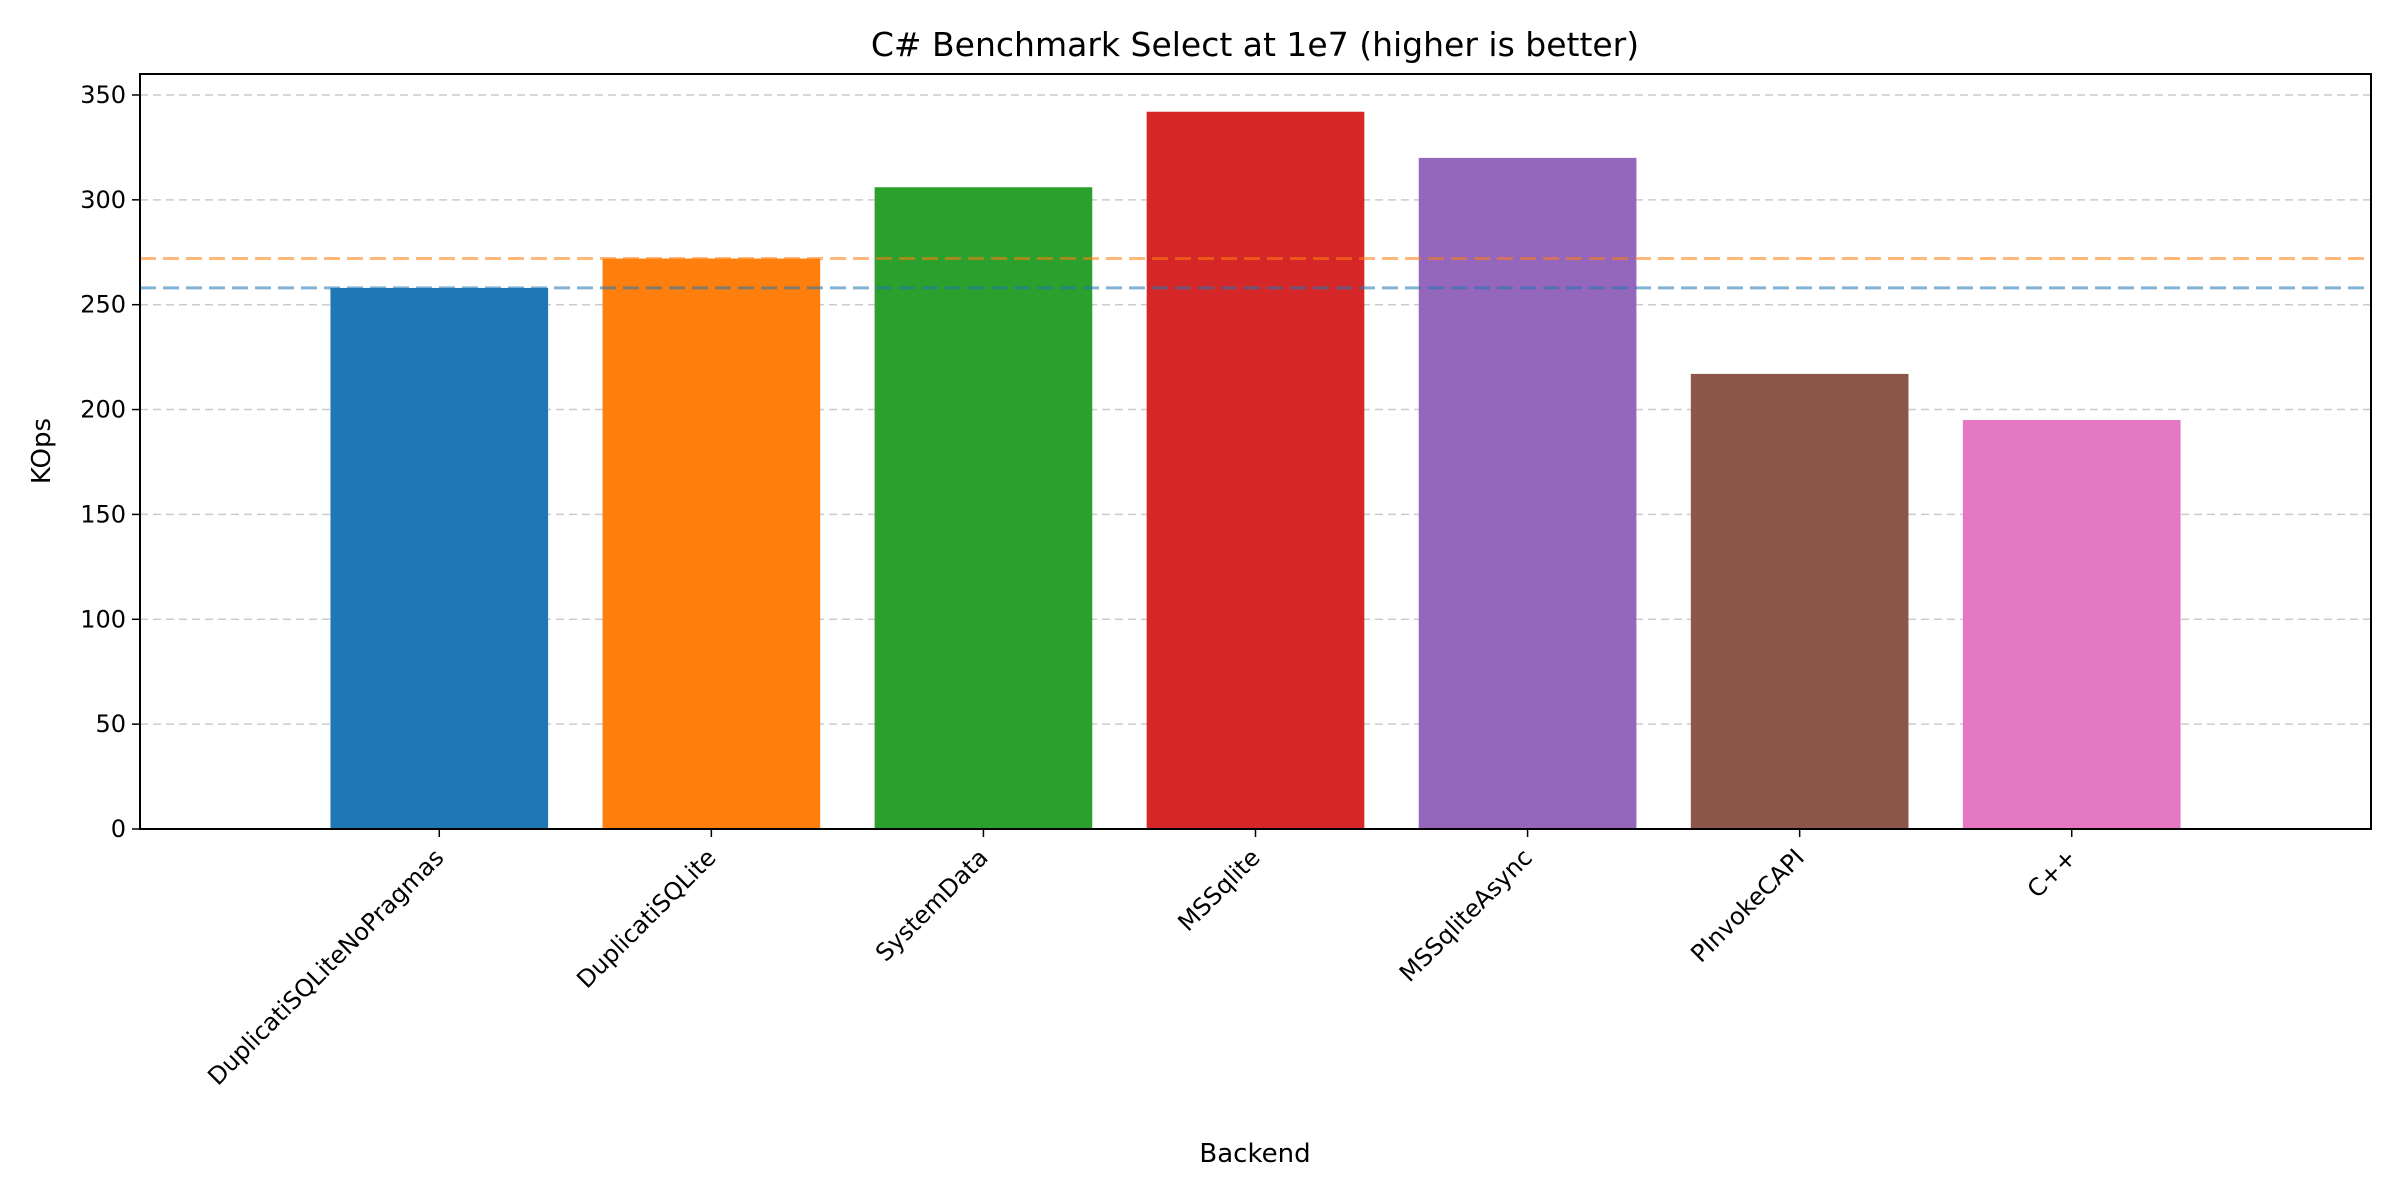 The image size is (2400, 1200). I want to click on x-tick-label-3: MSSqlite, so click(1218, 889).